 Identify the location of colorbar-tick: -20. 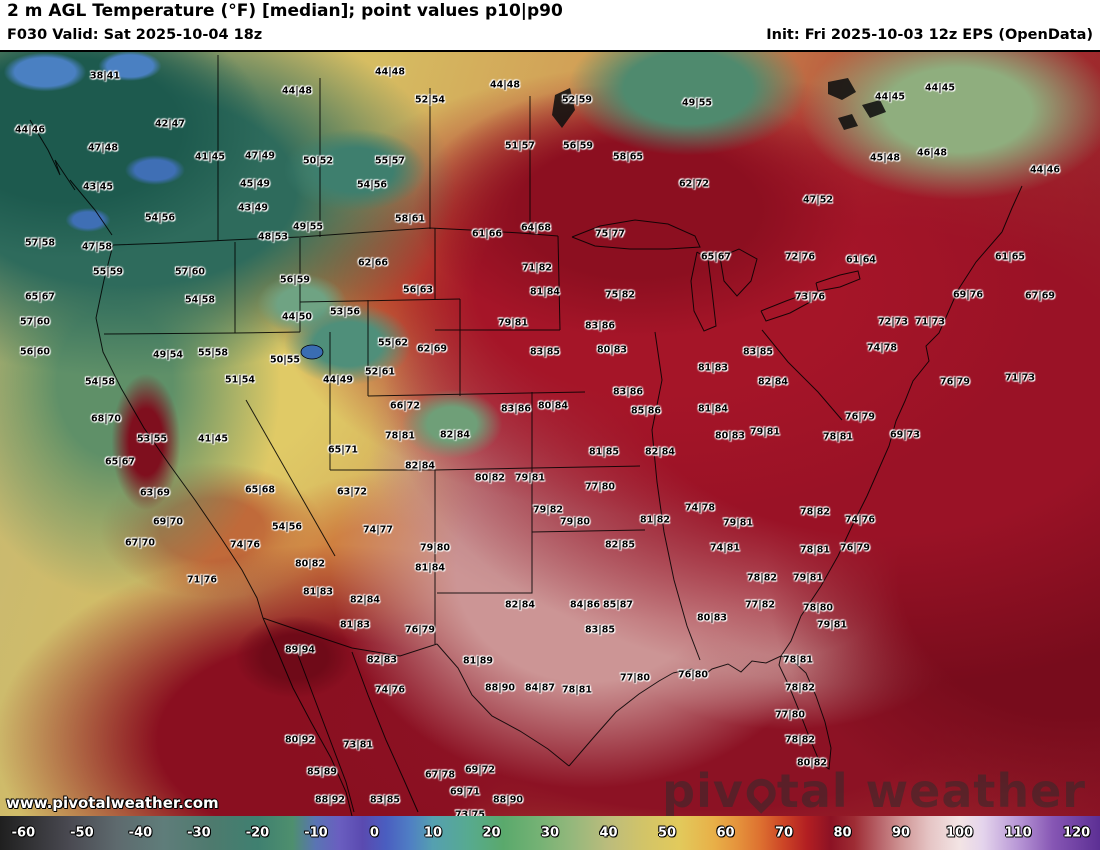
(257, 833).